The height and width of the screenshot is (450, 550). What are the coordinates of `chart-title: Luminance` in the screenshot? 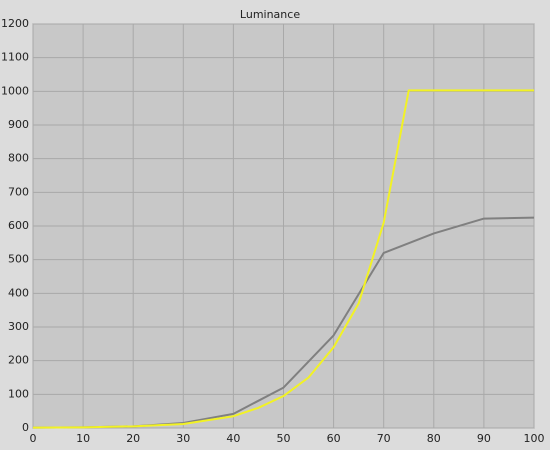 It's located at (270, 14).